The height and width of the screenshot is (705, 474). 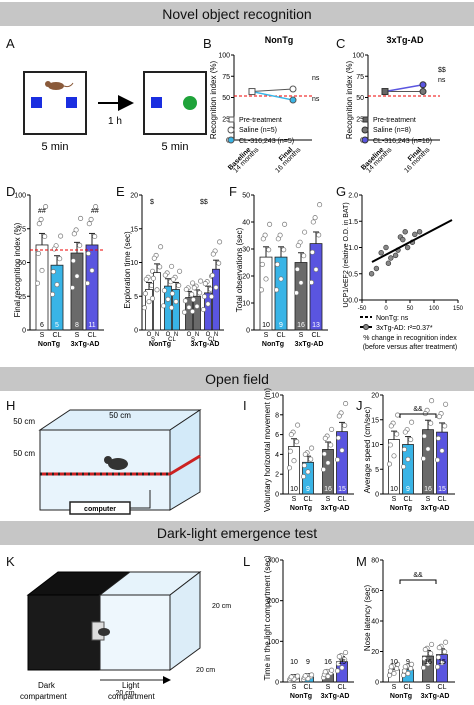 I want to click on panel-i-ylabel: Voluntary horizontal movement (m), so click(x=267, y=450).